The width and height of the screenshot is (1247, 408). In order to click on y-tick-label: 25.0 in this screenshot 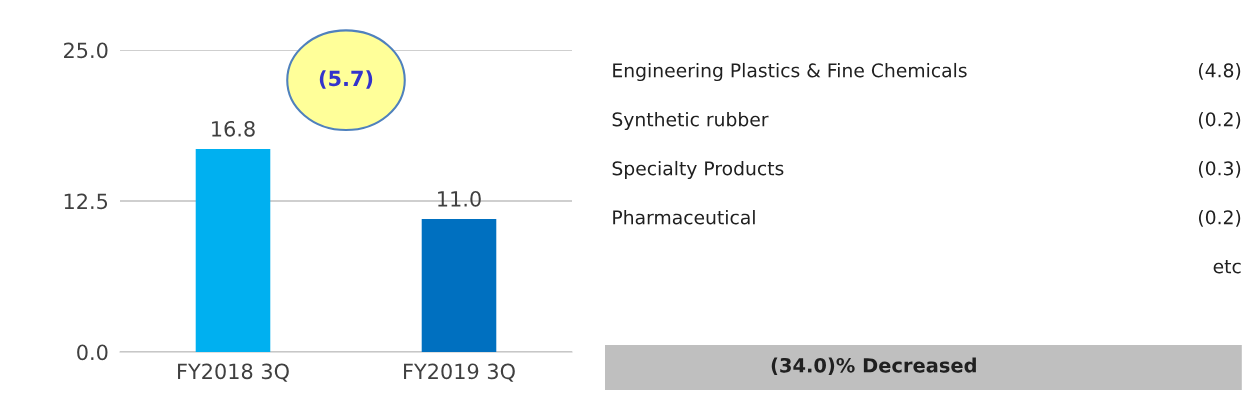, I will do `click(86, 50)`.